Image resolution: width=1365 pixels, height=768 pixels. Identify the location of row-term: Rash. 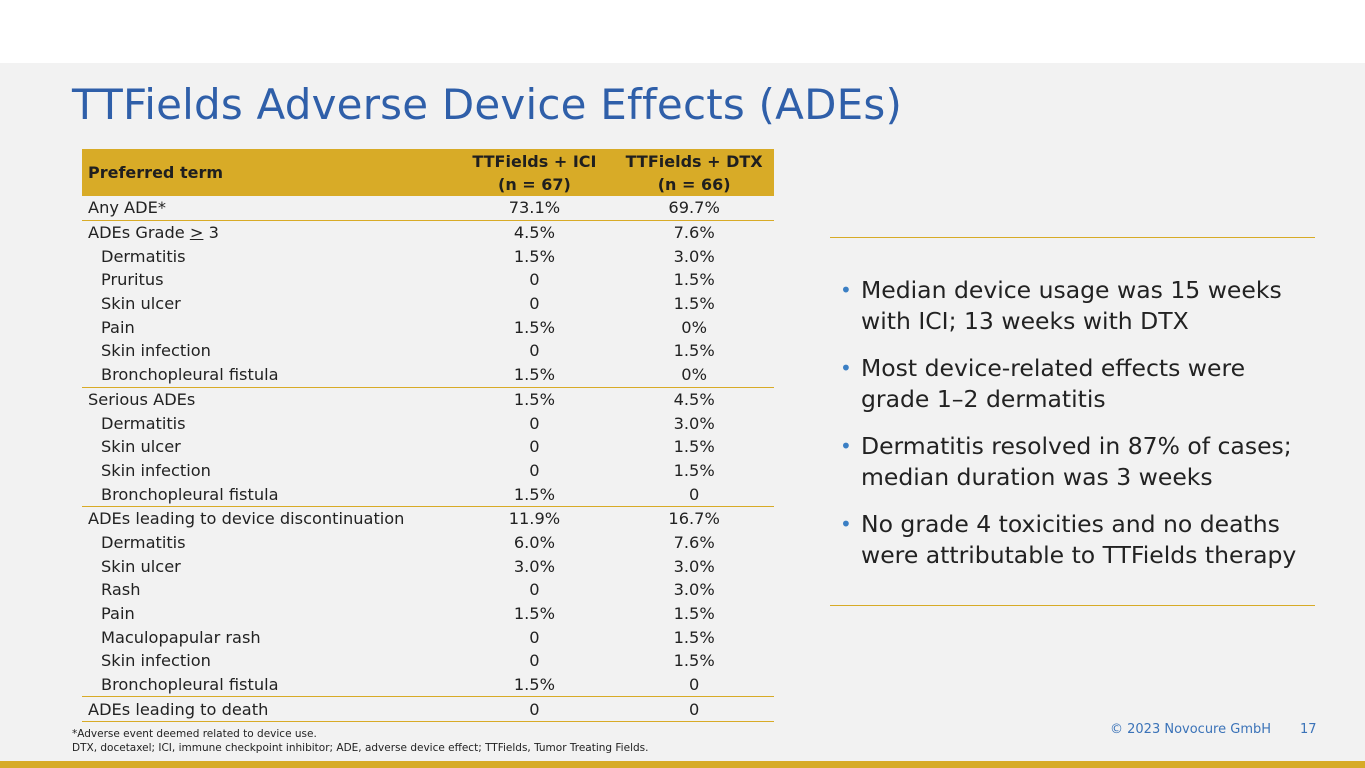
(121, 590).